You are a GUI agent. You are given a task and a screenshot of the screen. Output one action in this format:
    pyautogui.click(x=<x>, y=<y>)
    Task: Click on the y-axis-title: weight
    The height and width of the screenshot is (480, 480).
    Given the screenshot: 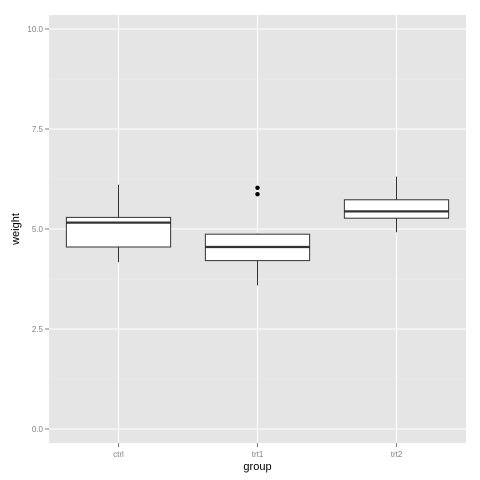 What is the action you would take?
    pyautogui.click(x=16, y=229)
    